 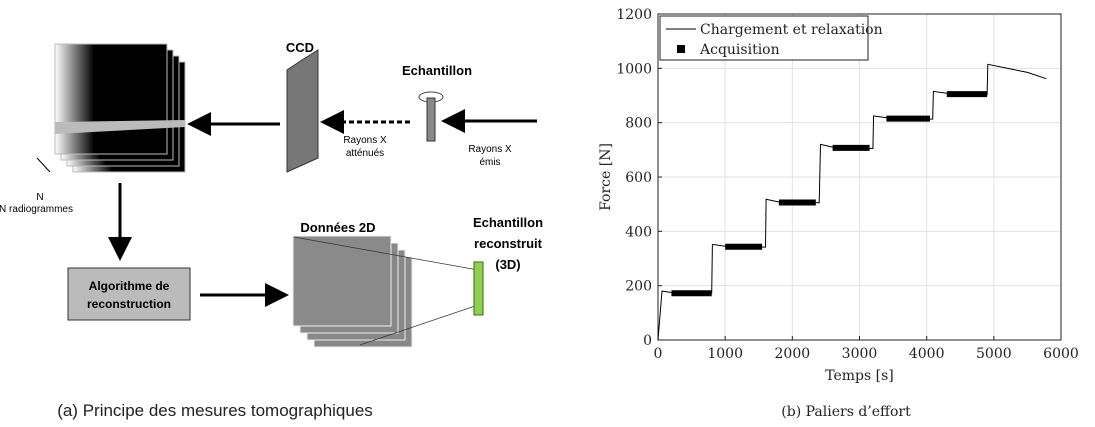 I want to click on x-tick-label: 2000, so click(x=793, y=354).